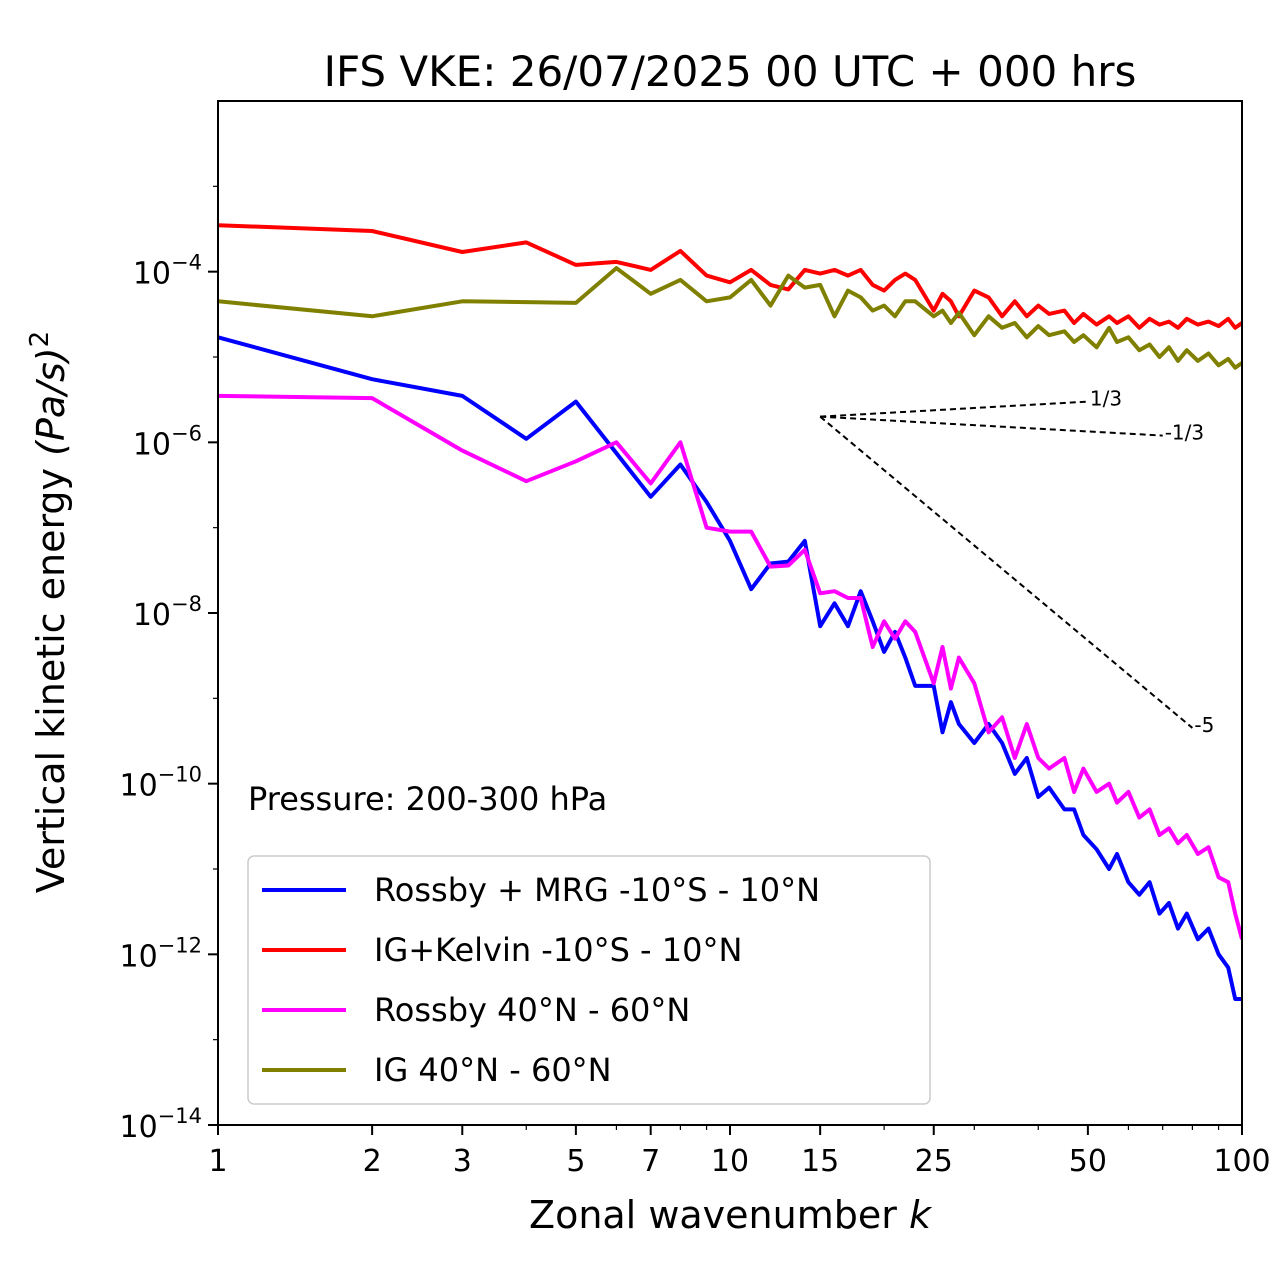 Image resolution: width=1280 pixels, height=1288 pixels. Describe the element at coordinates (51, 401) in the screenshot. I see `y-axis-label-unit: (Pa/s)` at that location.